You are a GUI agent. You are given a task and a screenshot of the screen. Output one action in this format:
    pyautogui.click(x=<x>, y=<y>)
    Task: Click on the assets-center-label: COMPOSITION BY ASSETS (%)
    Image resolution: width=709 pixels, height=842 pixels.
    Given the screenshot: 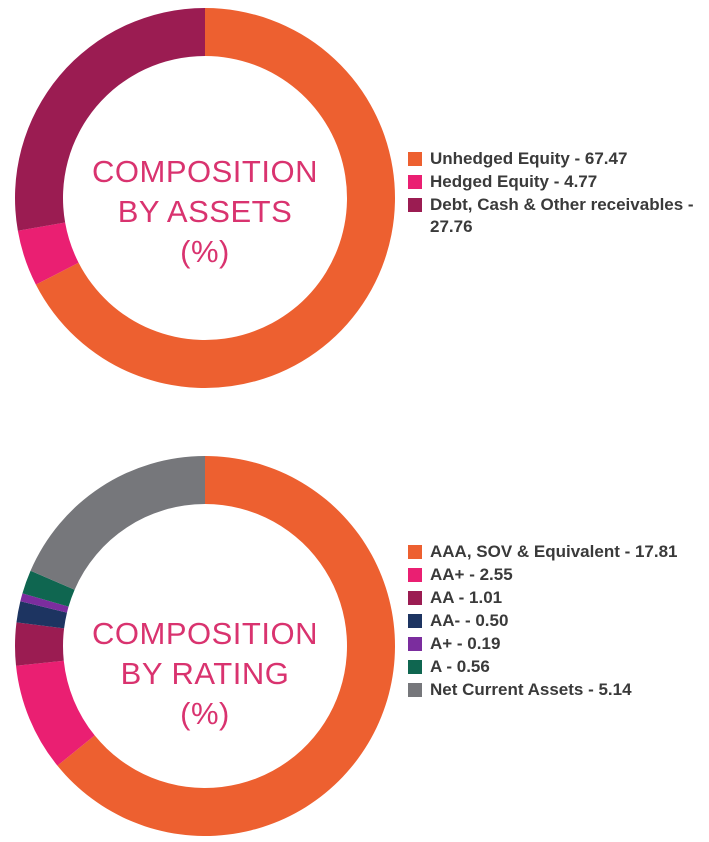 What is the action you would take?
    pyautogui.click(x=205, y=212)
    